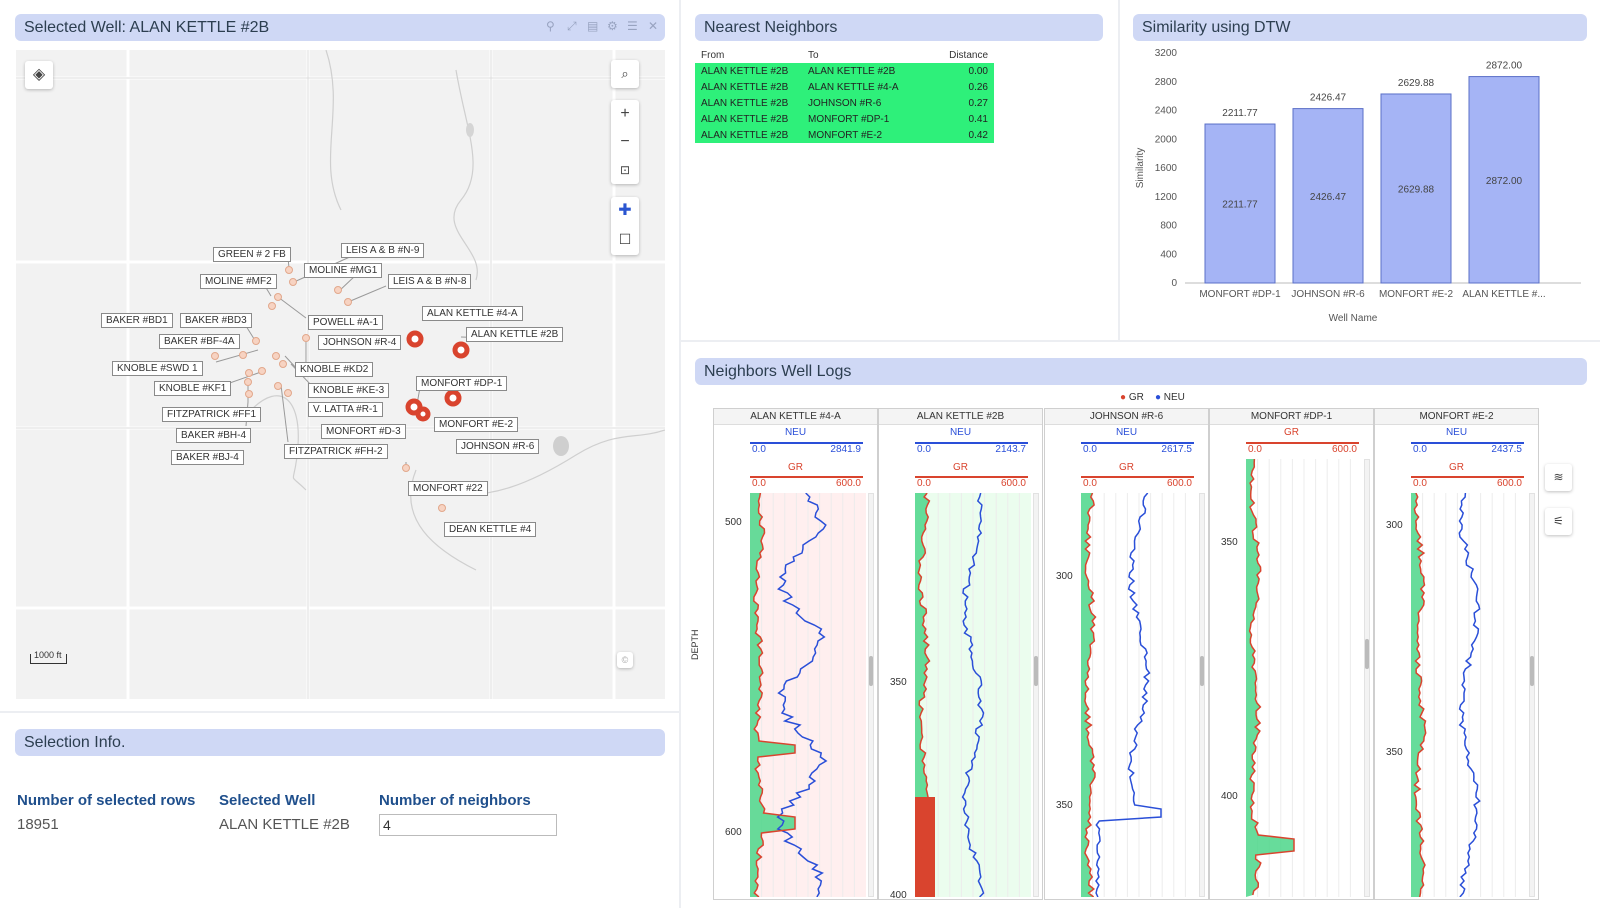  Describe the element at coordinates (498, 446) in the screenshot. I see `well-label: JOHNSON #R-6` at that location.